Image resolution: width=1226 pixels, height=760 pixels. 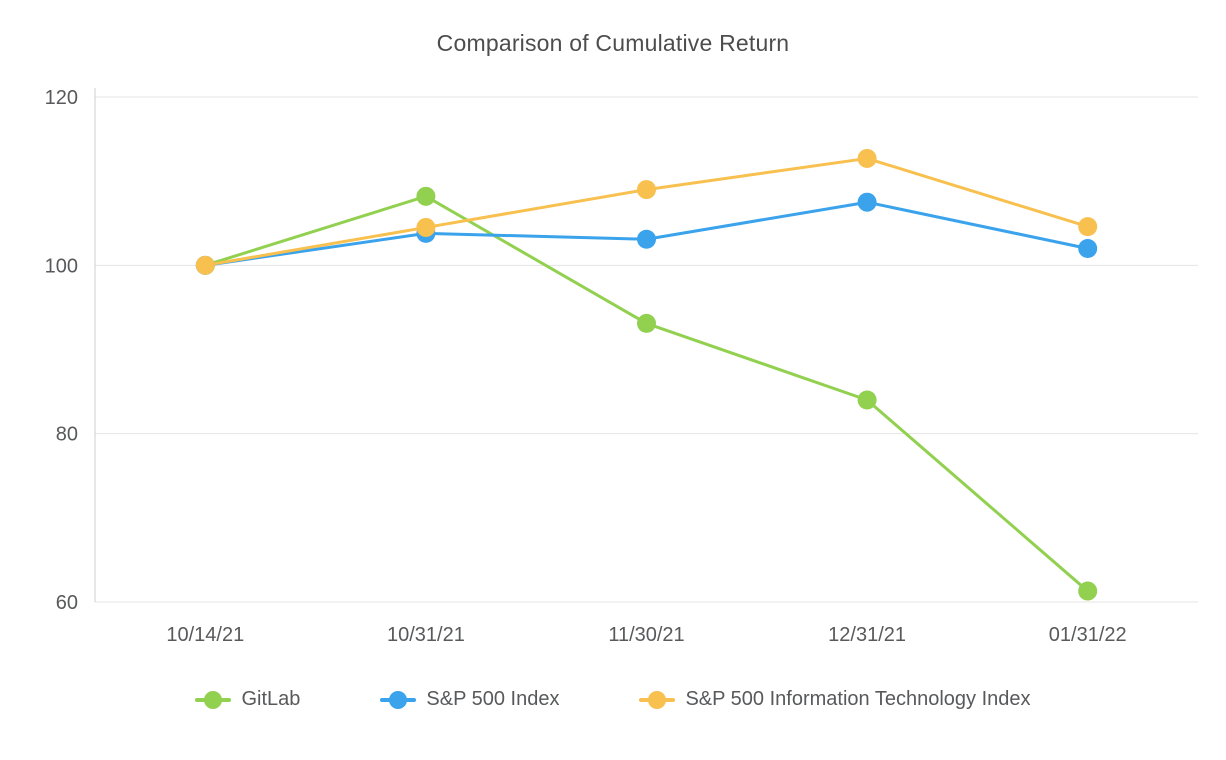 I want to click on series-line-s-p-500-information-technology-index, so click(x=646, y=211).